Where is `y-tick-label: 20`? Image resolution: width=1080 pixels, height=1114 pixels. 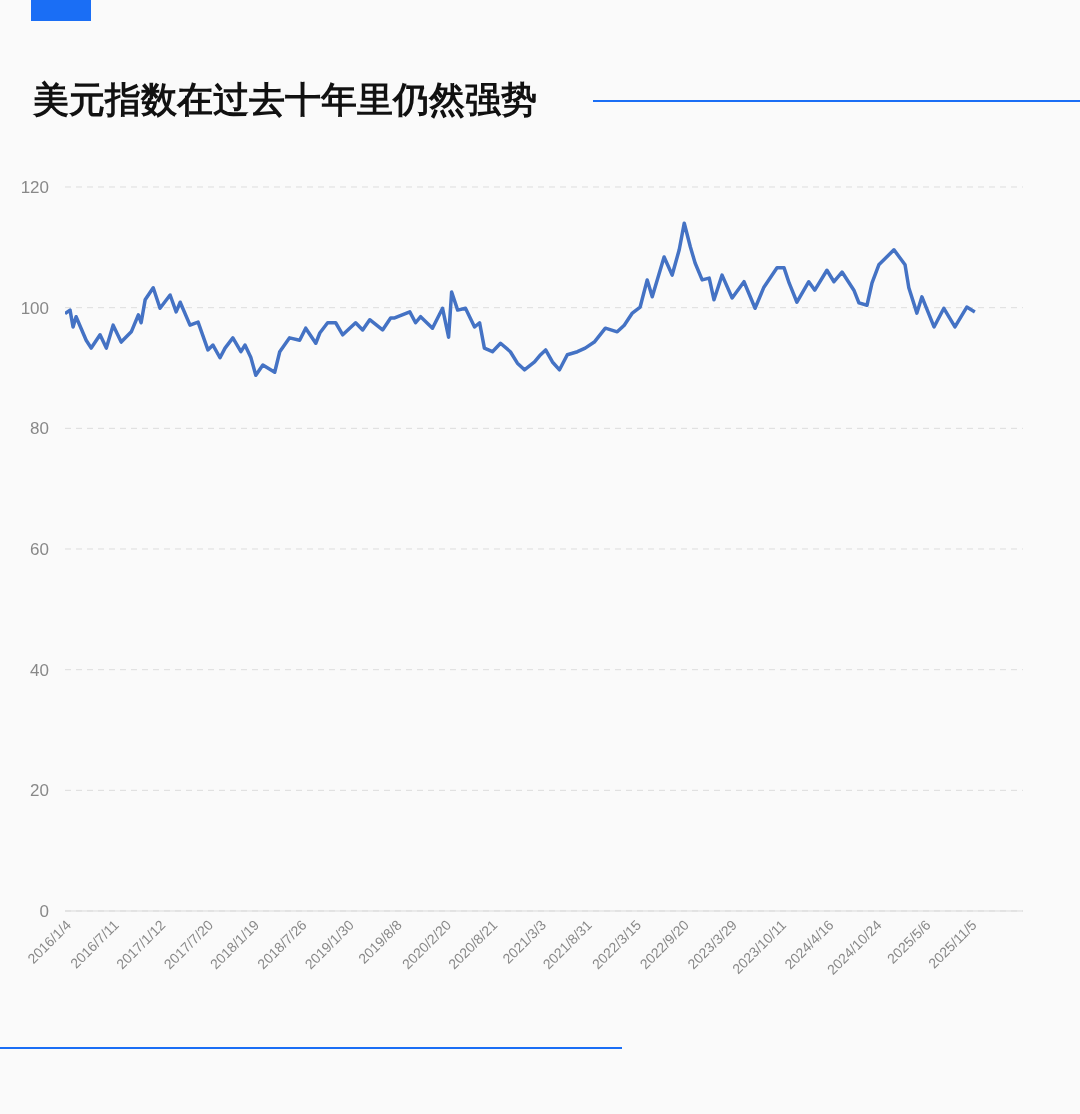 y-tick-label: 20 is located at coordinates (39, 791).